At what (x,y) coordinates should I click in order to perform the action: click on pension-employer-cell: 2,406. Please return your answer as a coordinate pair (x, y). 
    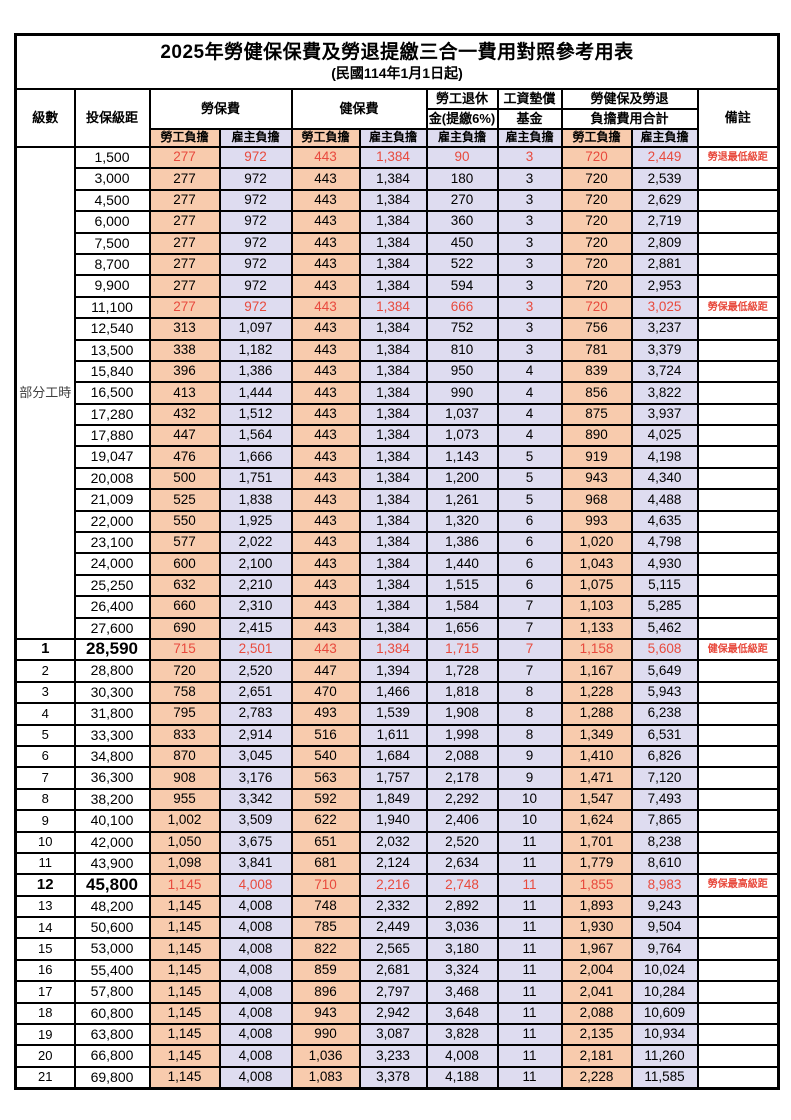
    Looking at the image, I should click on (462, 821).